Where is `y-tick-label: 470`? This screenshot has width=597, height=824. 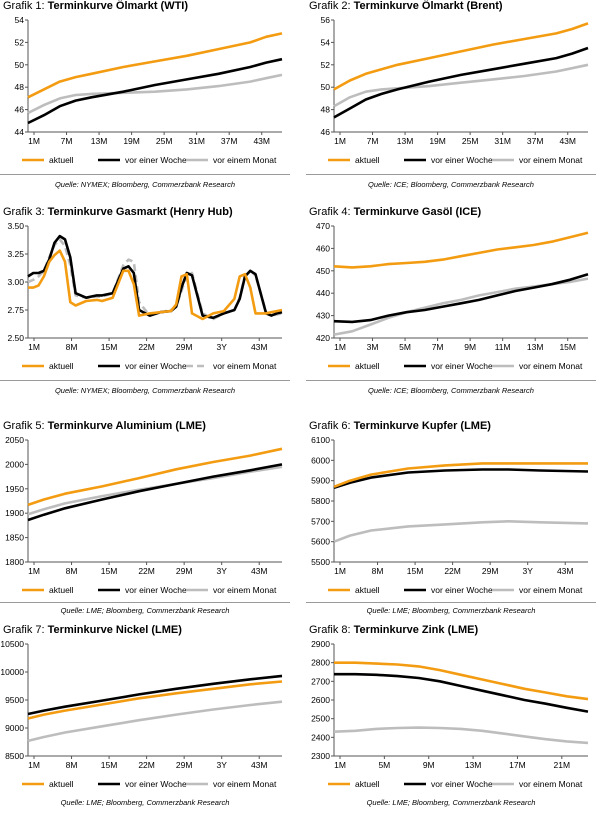
y-tick-label: 470 is located at coordinates (323, 226).